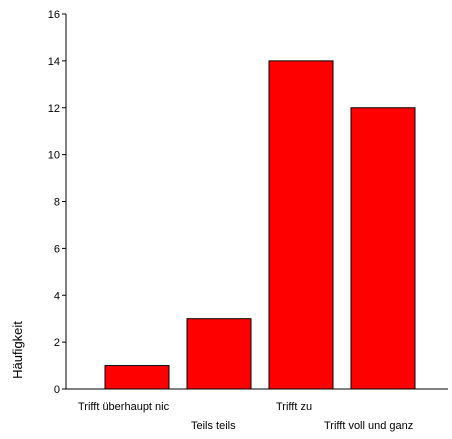 Image resolution: width=452 pixels, height=439 pixels. What do you see at coordinates (294, 407) in the screenshot?
I see `x-category-label: Trifft zu` at bounding box center [294, 407].